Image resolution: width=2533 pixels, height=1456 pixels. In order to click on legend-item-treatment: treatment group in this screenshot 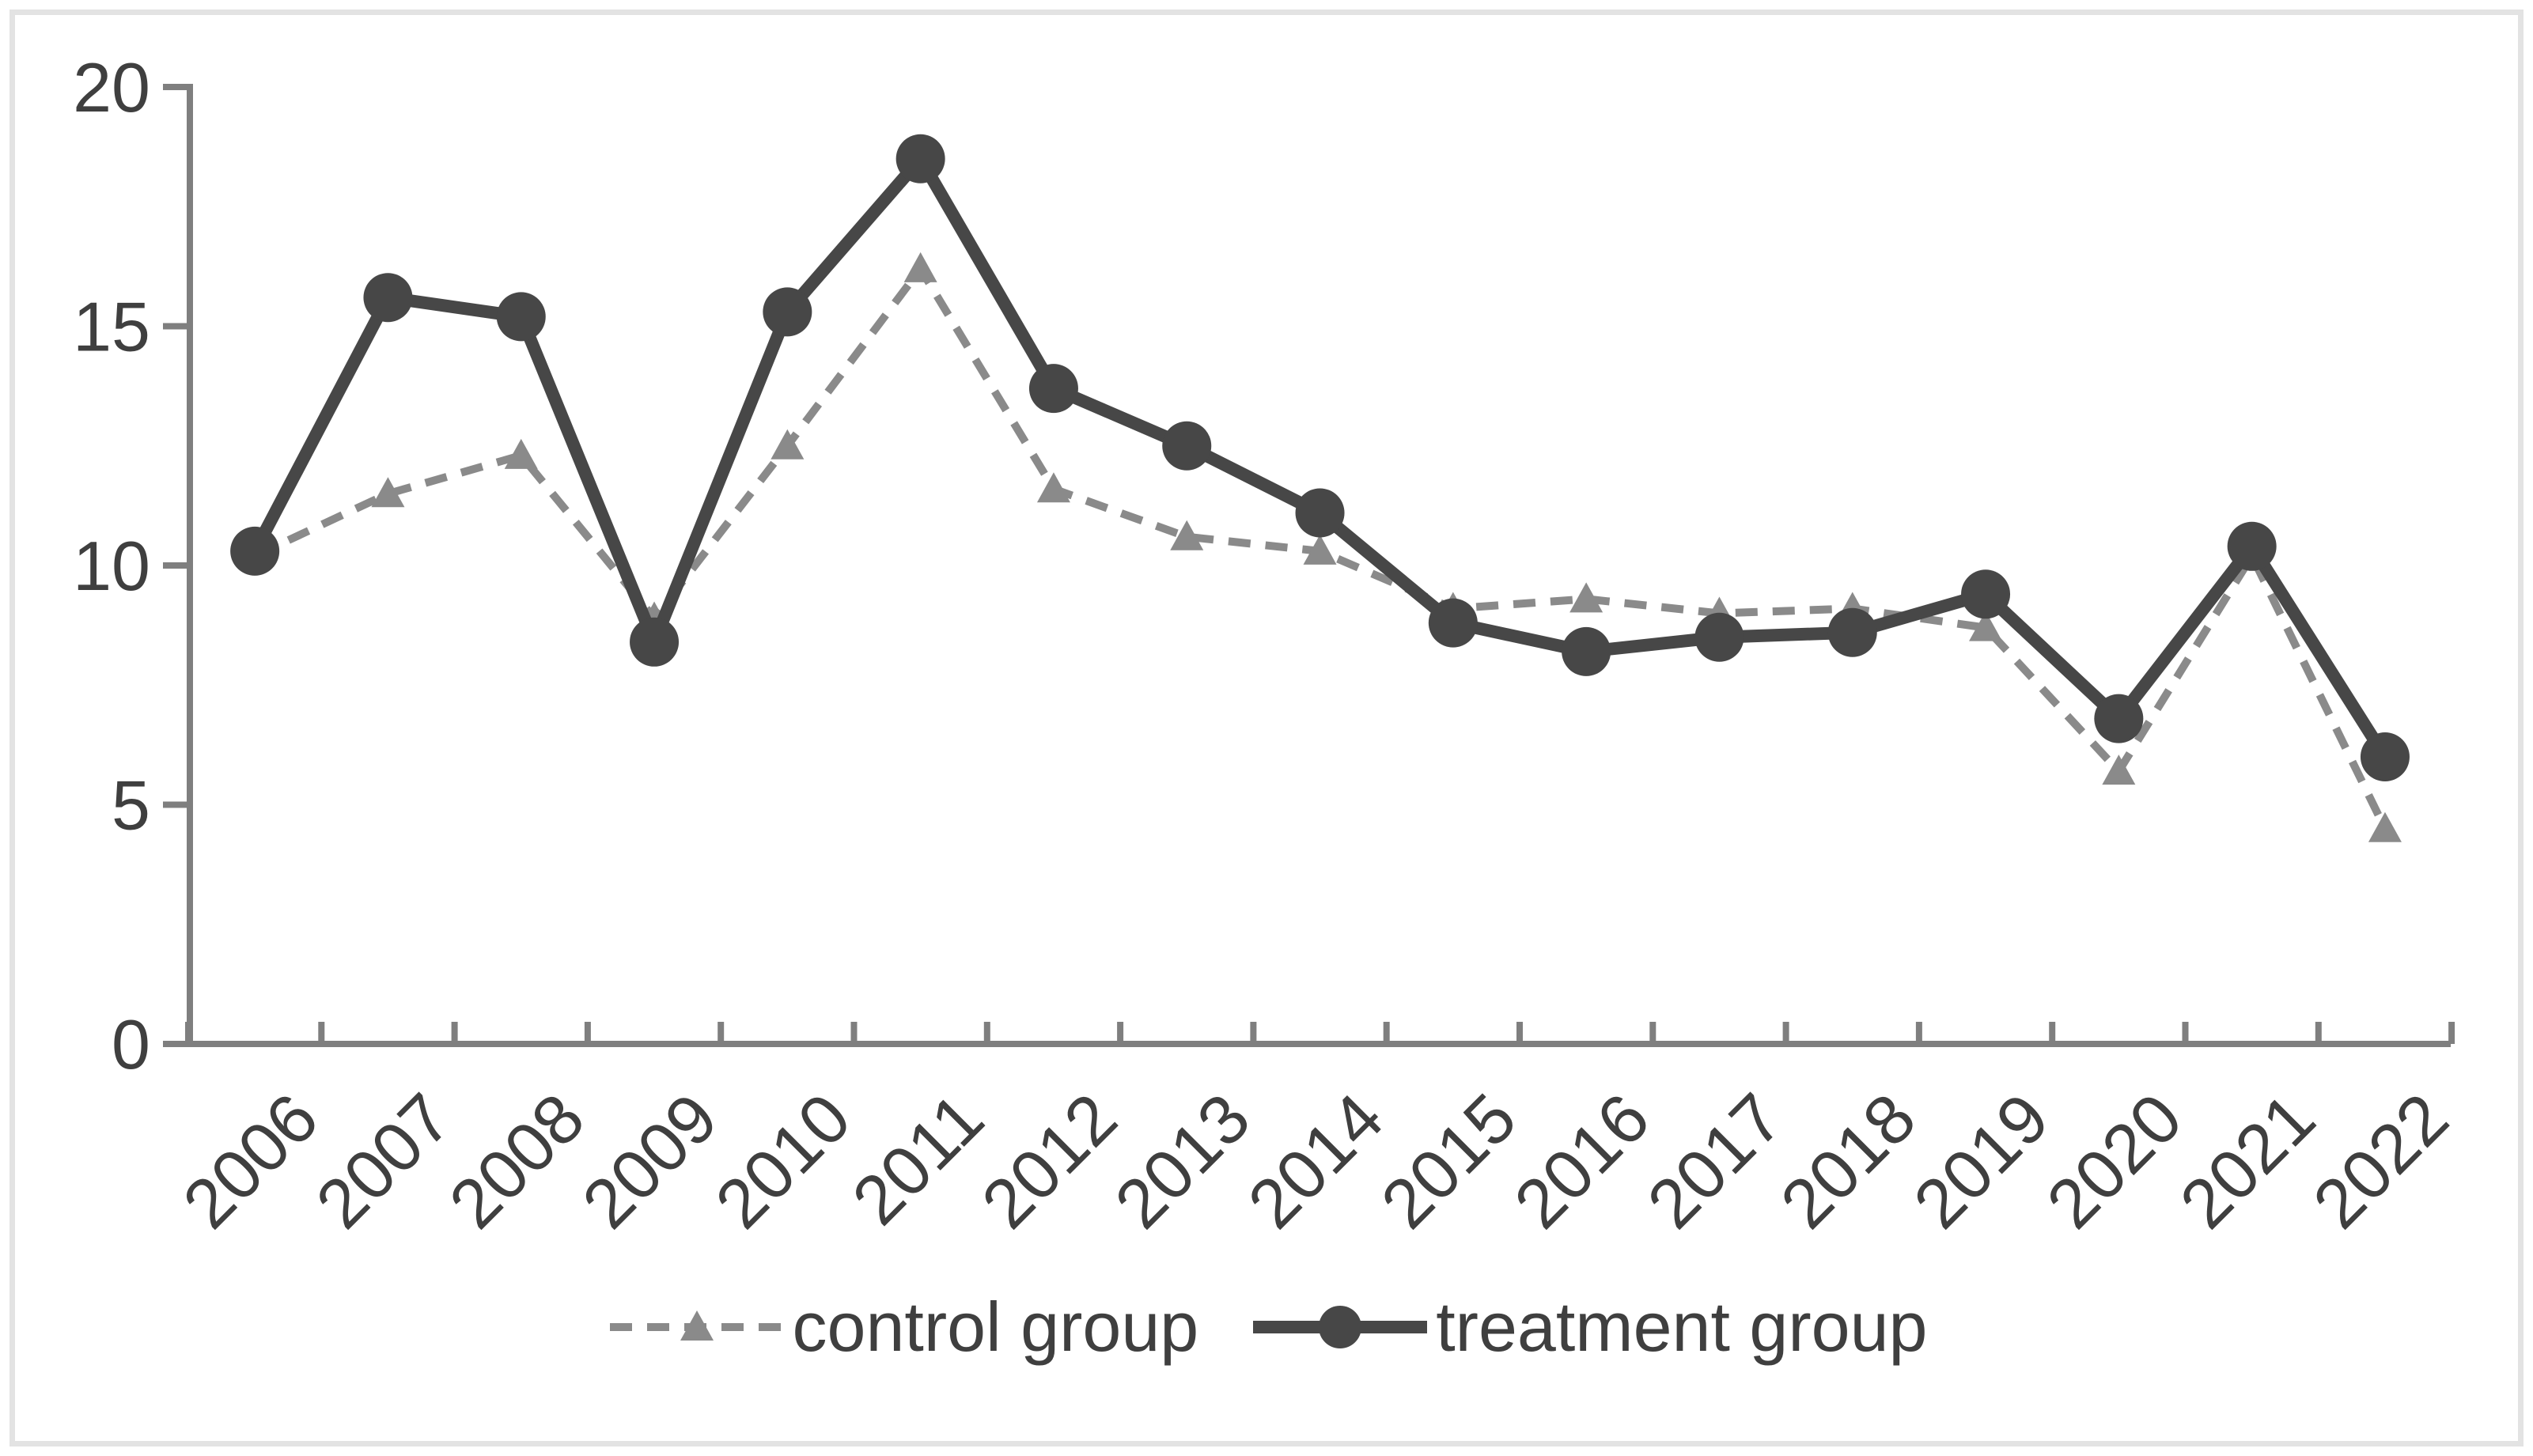, I will do `click(1588, 1327)`.